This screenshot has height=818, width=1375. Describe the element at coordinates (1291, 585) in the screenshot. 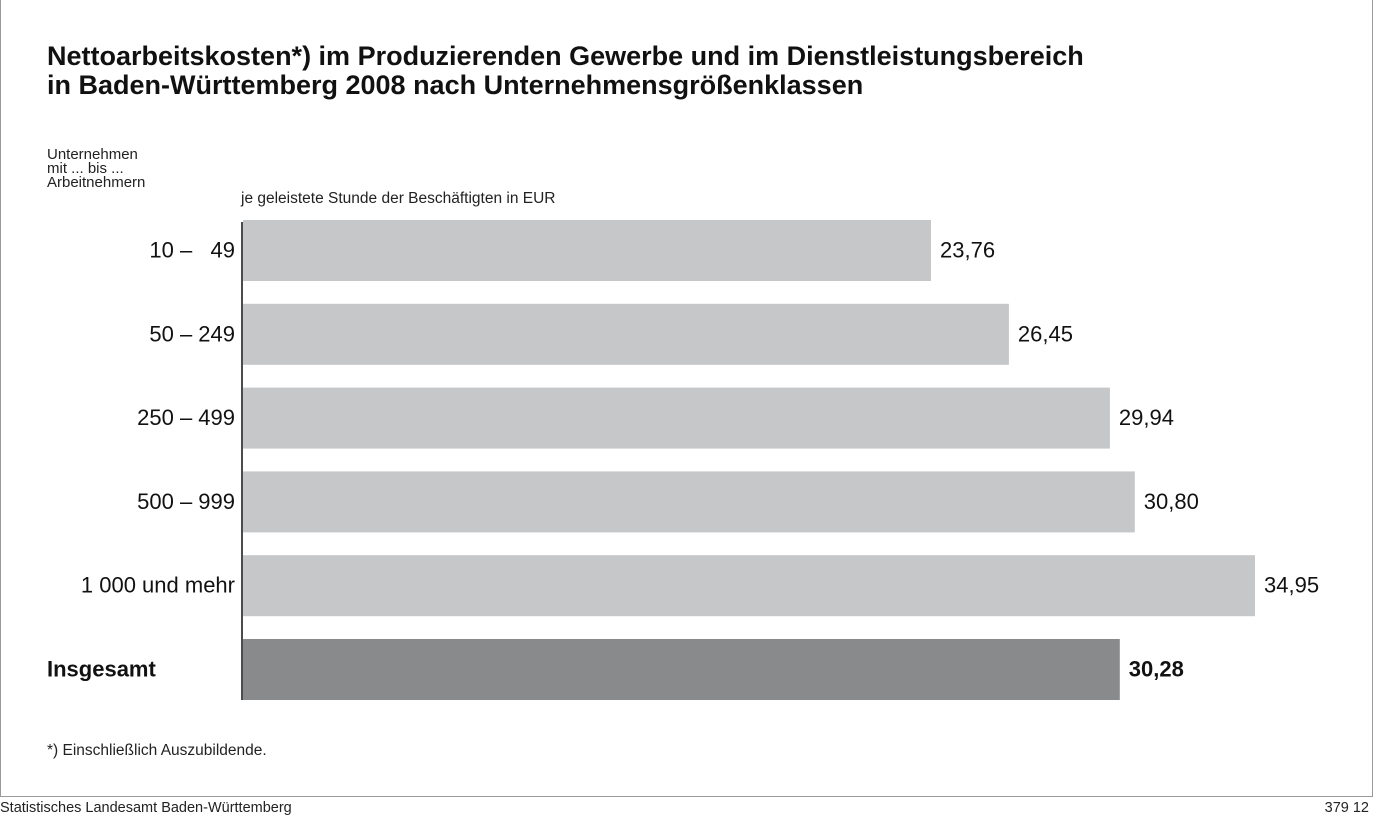

I see `data-label: 34,95` at that location.